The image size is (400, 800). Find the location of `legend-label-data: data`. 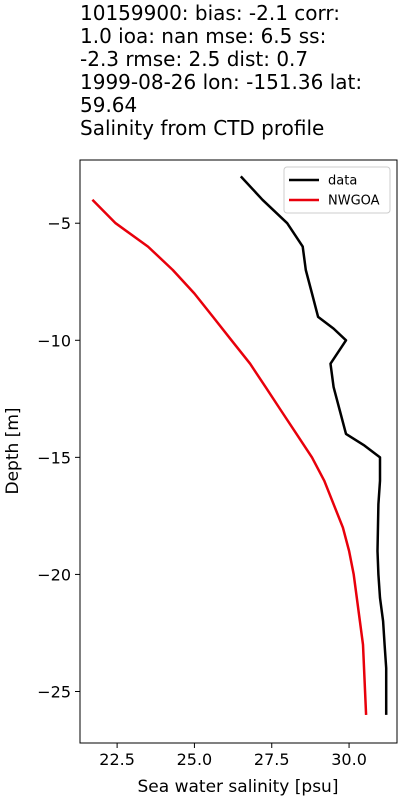

legend-label-data: data is located at coordinates (342, 181).